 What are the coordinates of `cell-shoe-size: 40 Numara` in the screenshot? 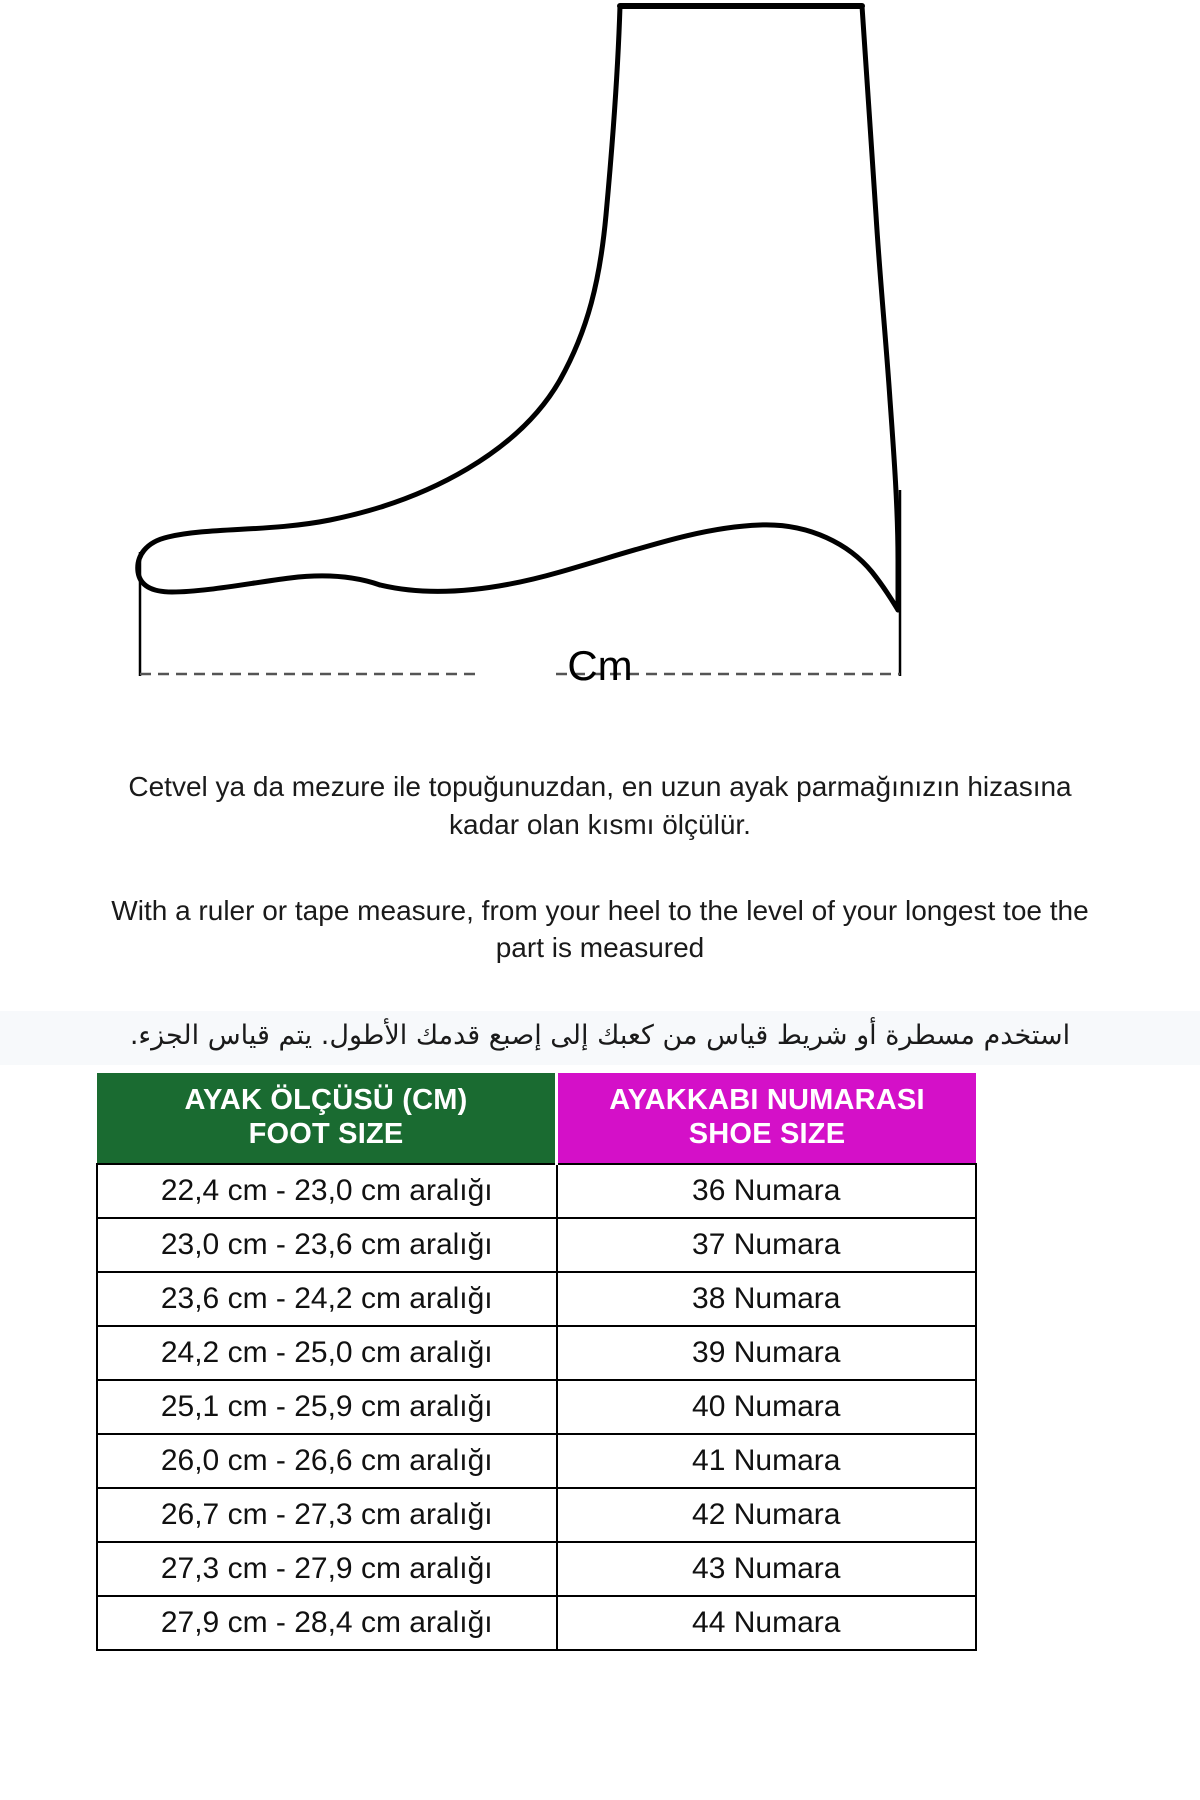 It's located at (766, 1407).